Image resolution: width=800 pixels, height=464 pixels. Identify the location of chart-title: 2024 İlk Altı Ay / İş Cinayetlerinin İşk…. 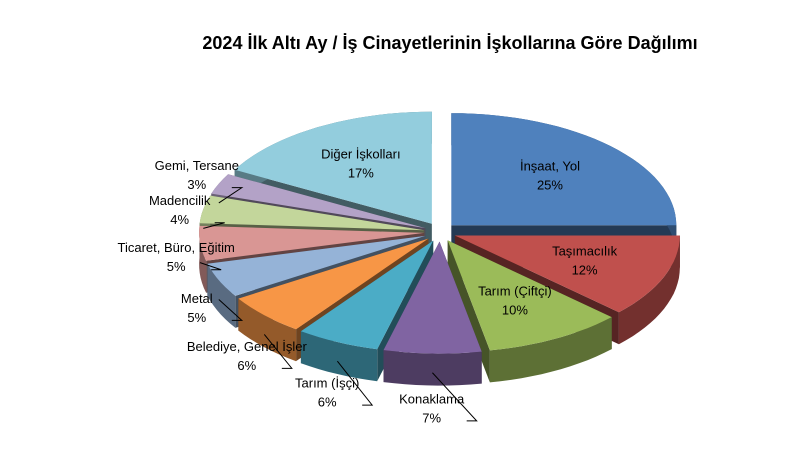
(449, 43).